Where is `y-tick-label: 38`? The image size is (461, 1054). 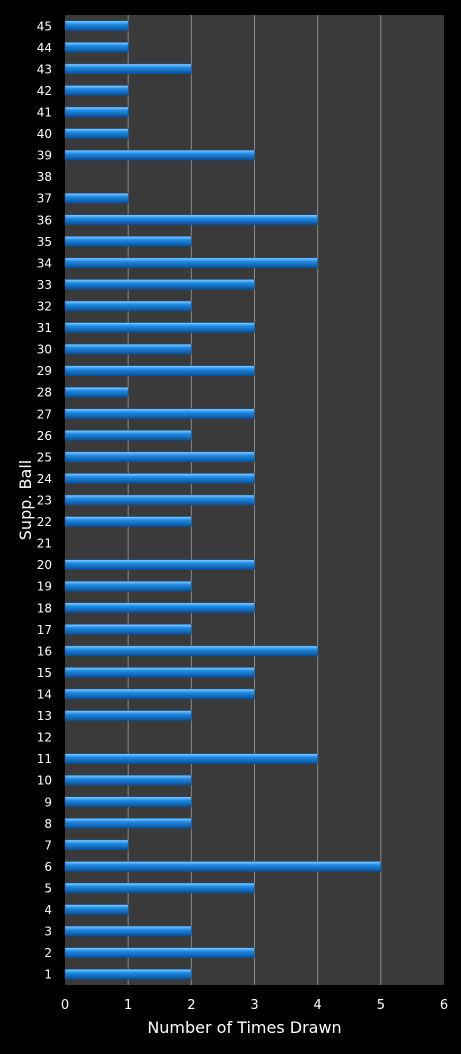 y-tick-label: 38 is located at coordinates (44, 177).